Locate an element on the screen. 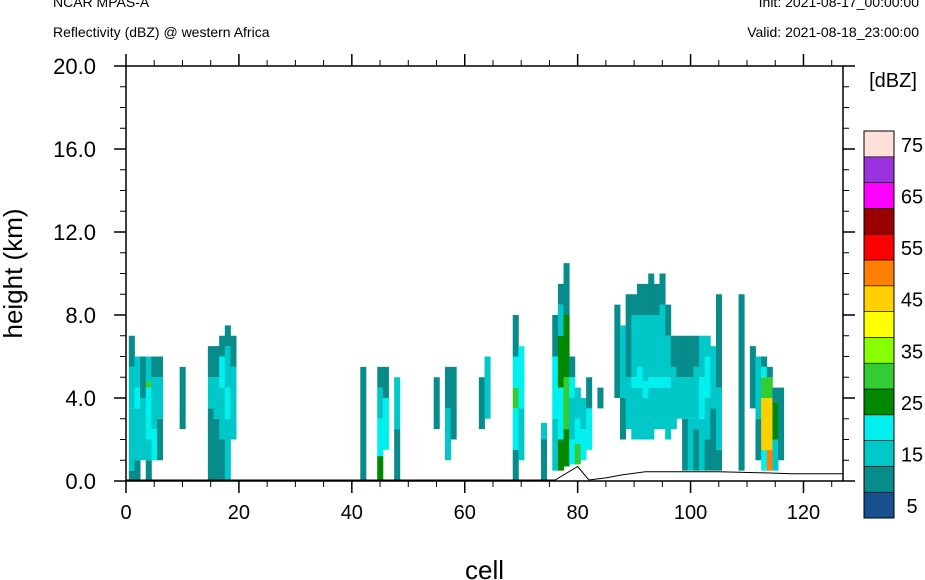 Image resolution: width=925 pixels, height=580 pixels. colorbar-label: 35 is located at coordinates (912, 352).